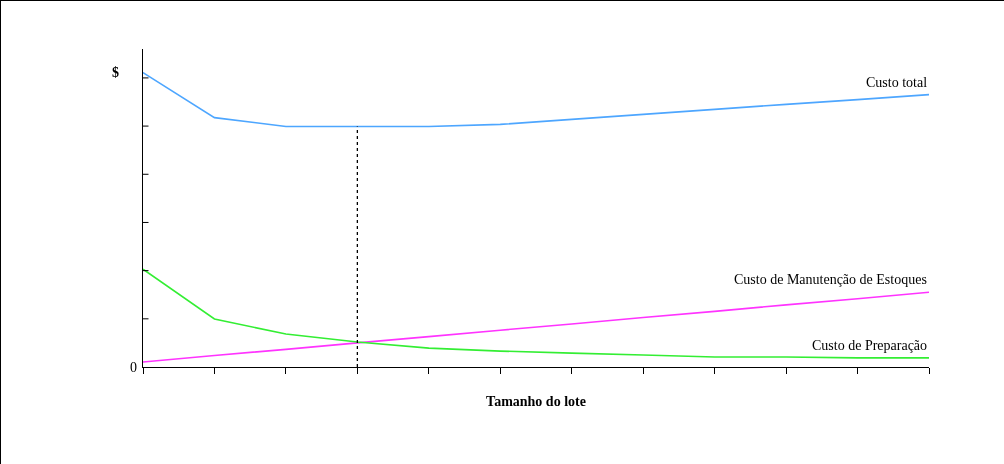  What do you see at coordinates (897, 82) in the screenshot?
I see `series-label: Custo total` at bounding box center [897, 82].